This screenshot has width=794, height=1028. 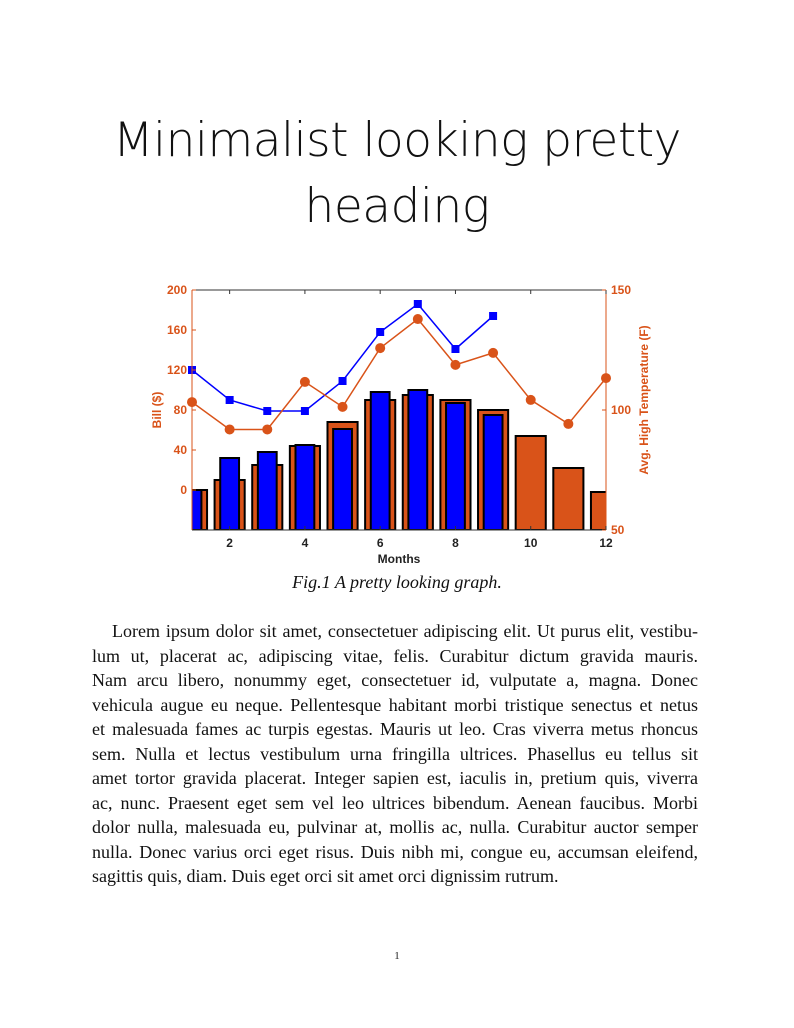 What do you see at coordinates (397, 582) in the screenshot?
I see `figure-caption: Fig.1 A pretty looking graph.` at bounding box center [397, 582].